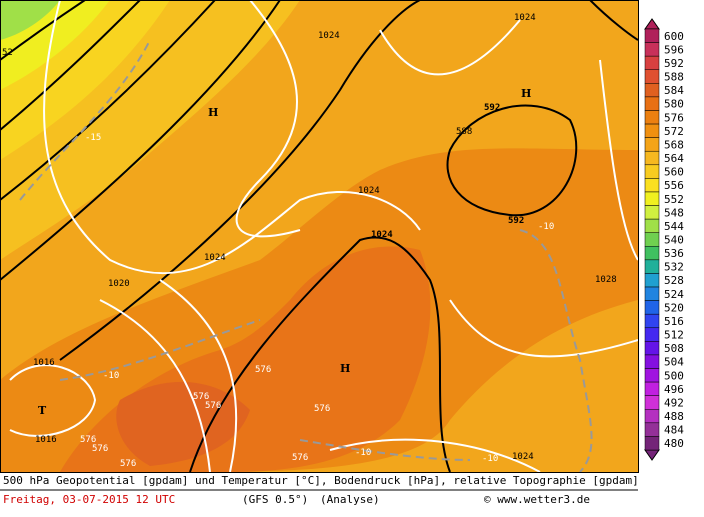 This screenshot has height=517, width=704. What do you see at coordinates (674, 443) in the screenshot?
I see `colorbar-label: 480` at bounding box center [674, 443].